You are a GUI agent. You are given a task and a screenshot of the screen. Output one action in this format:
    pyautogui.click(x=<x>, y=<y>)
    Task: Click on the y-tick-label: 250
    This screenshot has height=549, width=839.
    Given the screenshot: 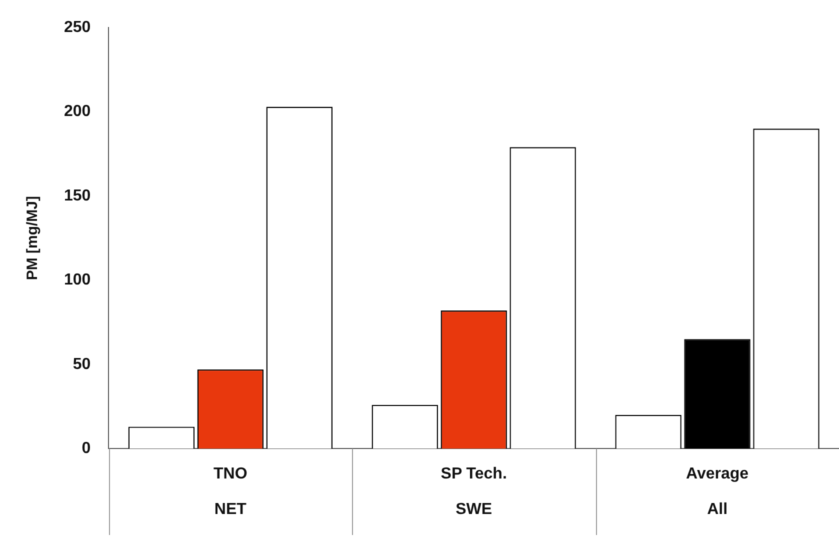 What is the action you would take?
    pyautogui.click(x=77, y=27)
    